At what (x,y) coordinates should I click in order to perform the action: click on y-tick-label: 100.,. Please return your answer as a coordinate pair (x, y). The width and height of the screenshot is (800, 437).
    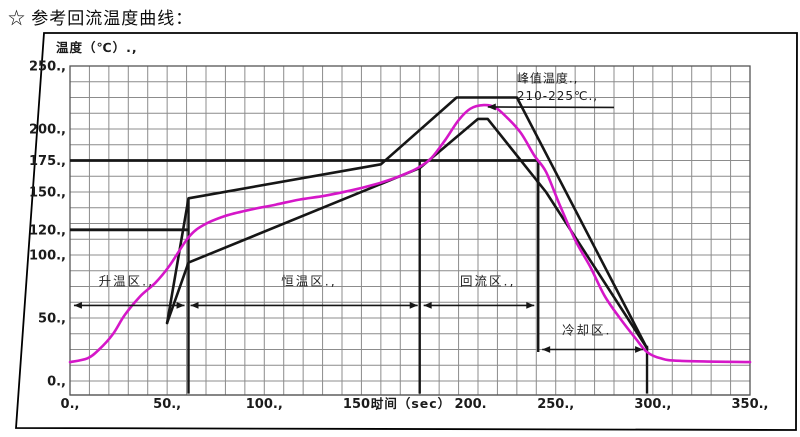
    Looking at the image, I should click on (47, 256).